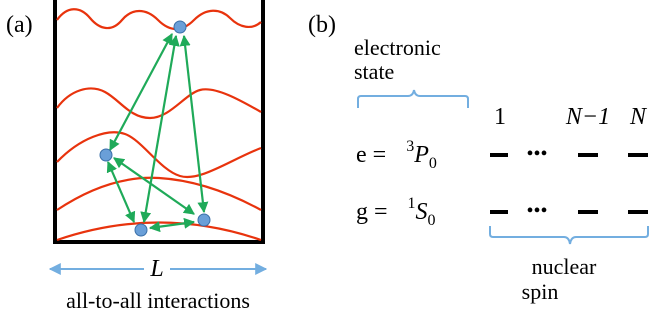  Describe the element at coordinates (374, 71) in the screenshot. I see `electronic-state-label-2: state` at that location.